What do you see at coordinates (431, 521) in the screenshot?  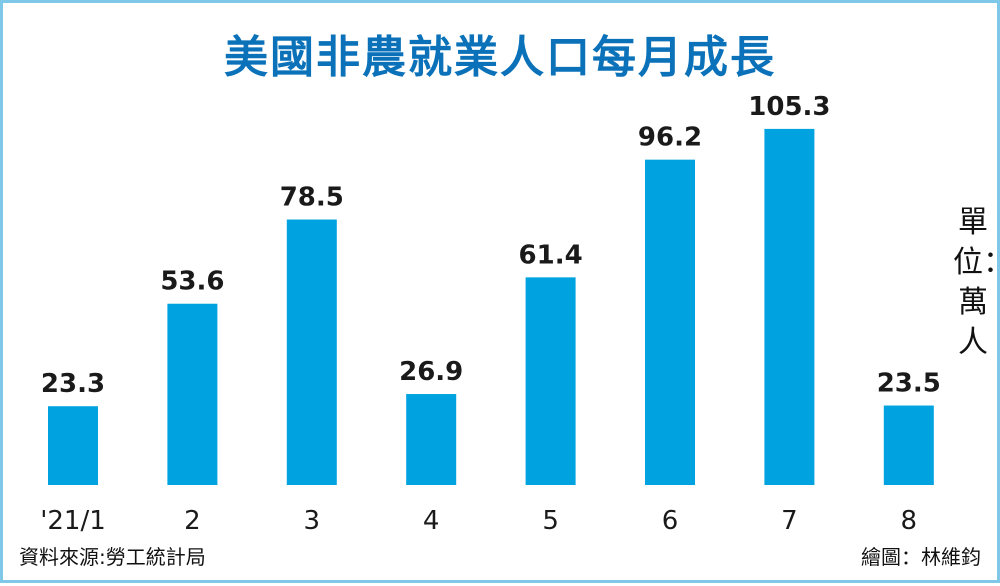 I see `x-tick-label: 4` at bounding box center [431, 521].